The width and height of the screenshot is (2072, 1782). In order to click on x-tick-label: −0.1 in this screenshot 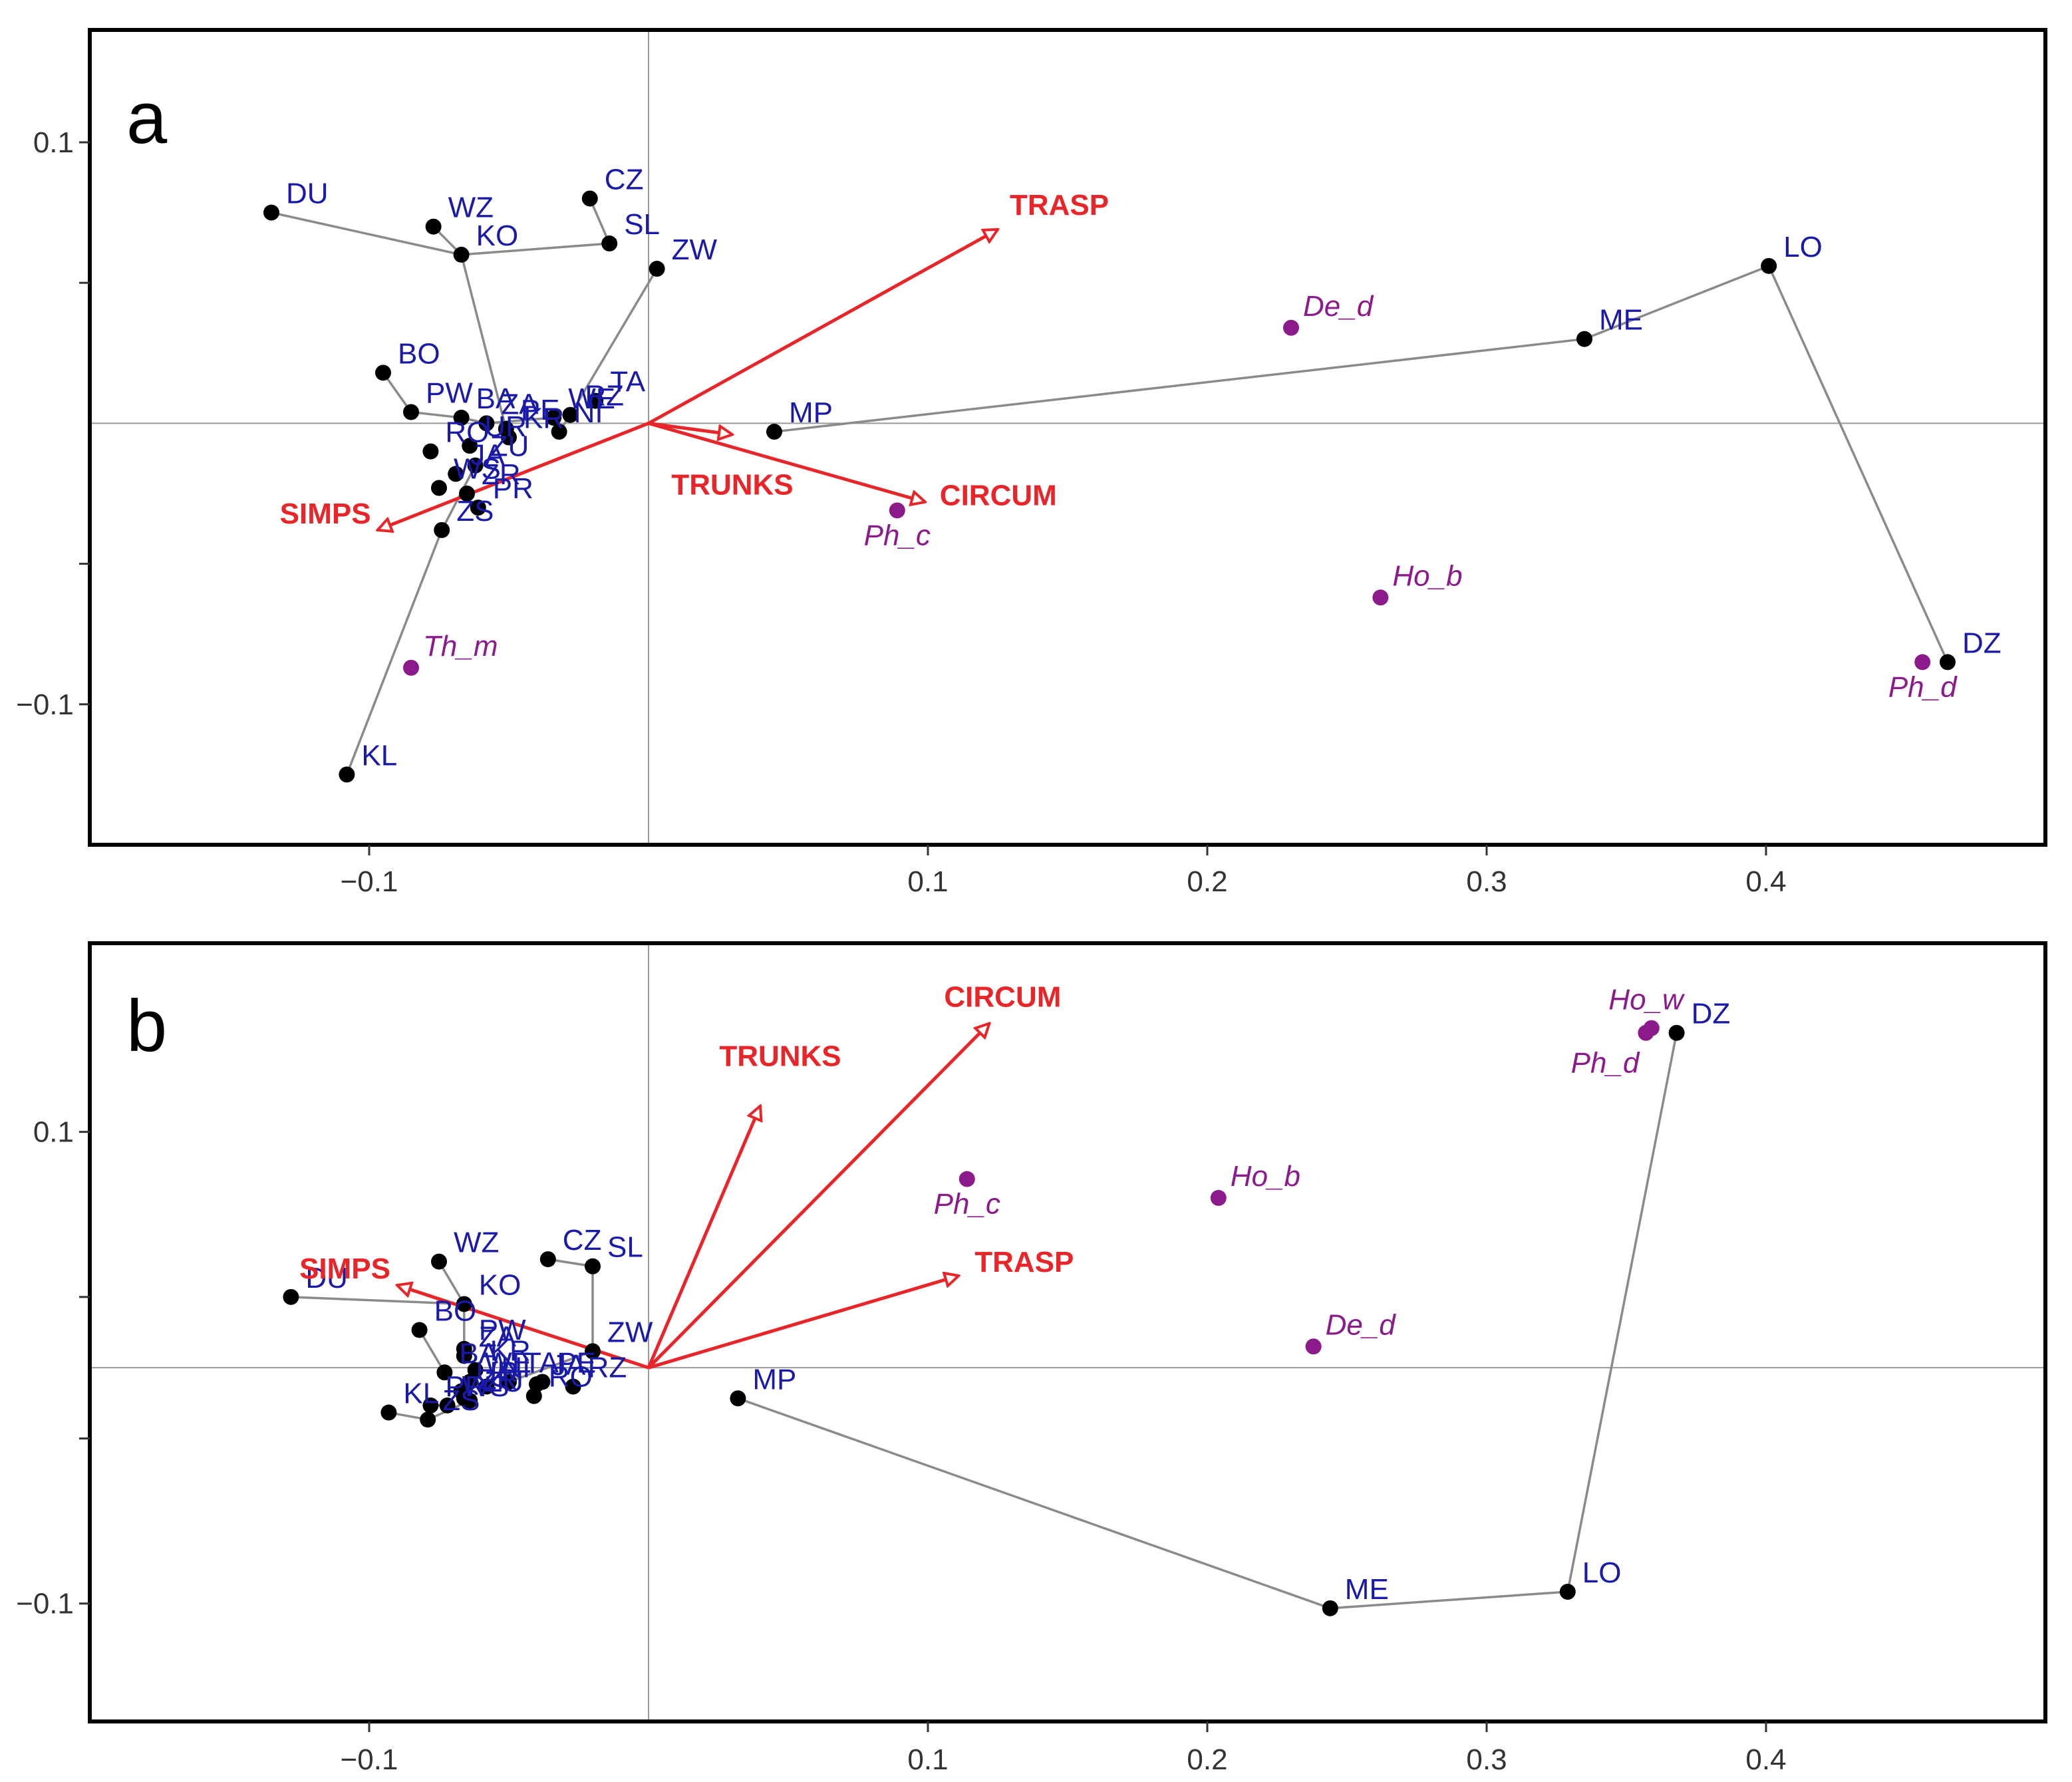, I will do `click(369, 1759)`.